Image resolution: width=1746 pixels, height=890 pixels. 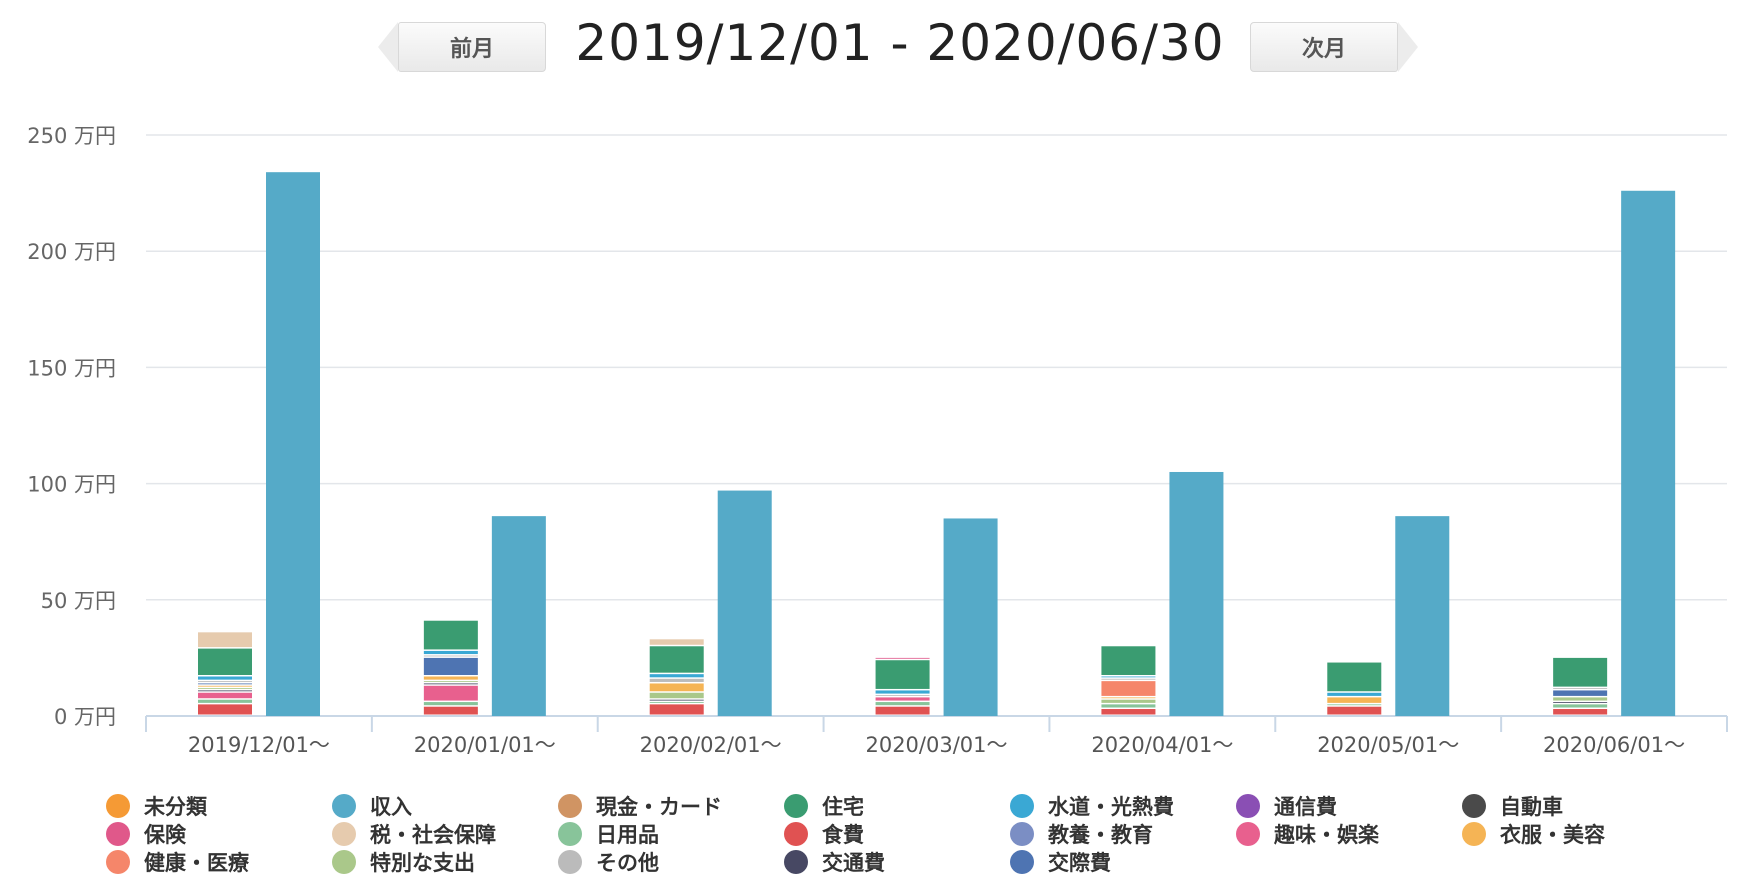 What do you see at coordinates (1349, 834) in the screenshot?
I see `legend-item: 趣味・娯楽` at bounding box center [1349, 834].